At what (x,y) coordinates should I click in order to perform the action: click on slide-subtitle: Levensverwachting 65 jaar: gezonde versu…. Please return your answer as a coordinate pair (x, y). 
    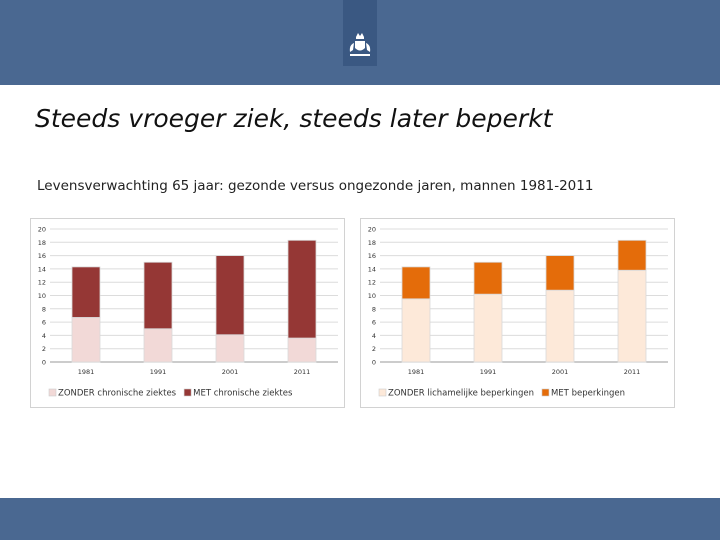
    Looking at the image, I should click on (315, 186).